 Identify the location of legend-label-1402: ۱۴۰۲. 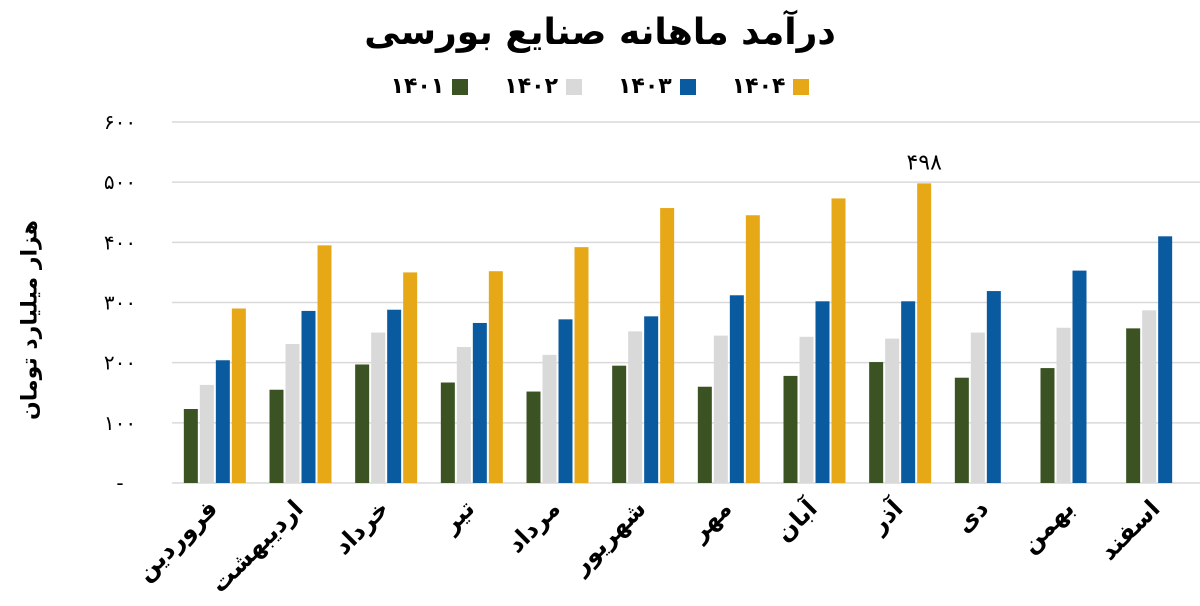
(531, 86).